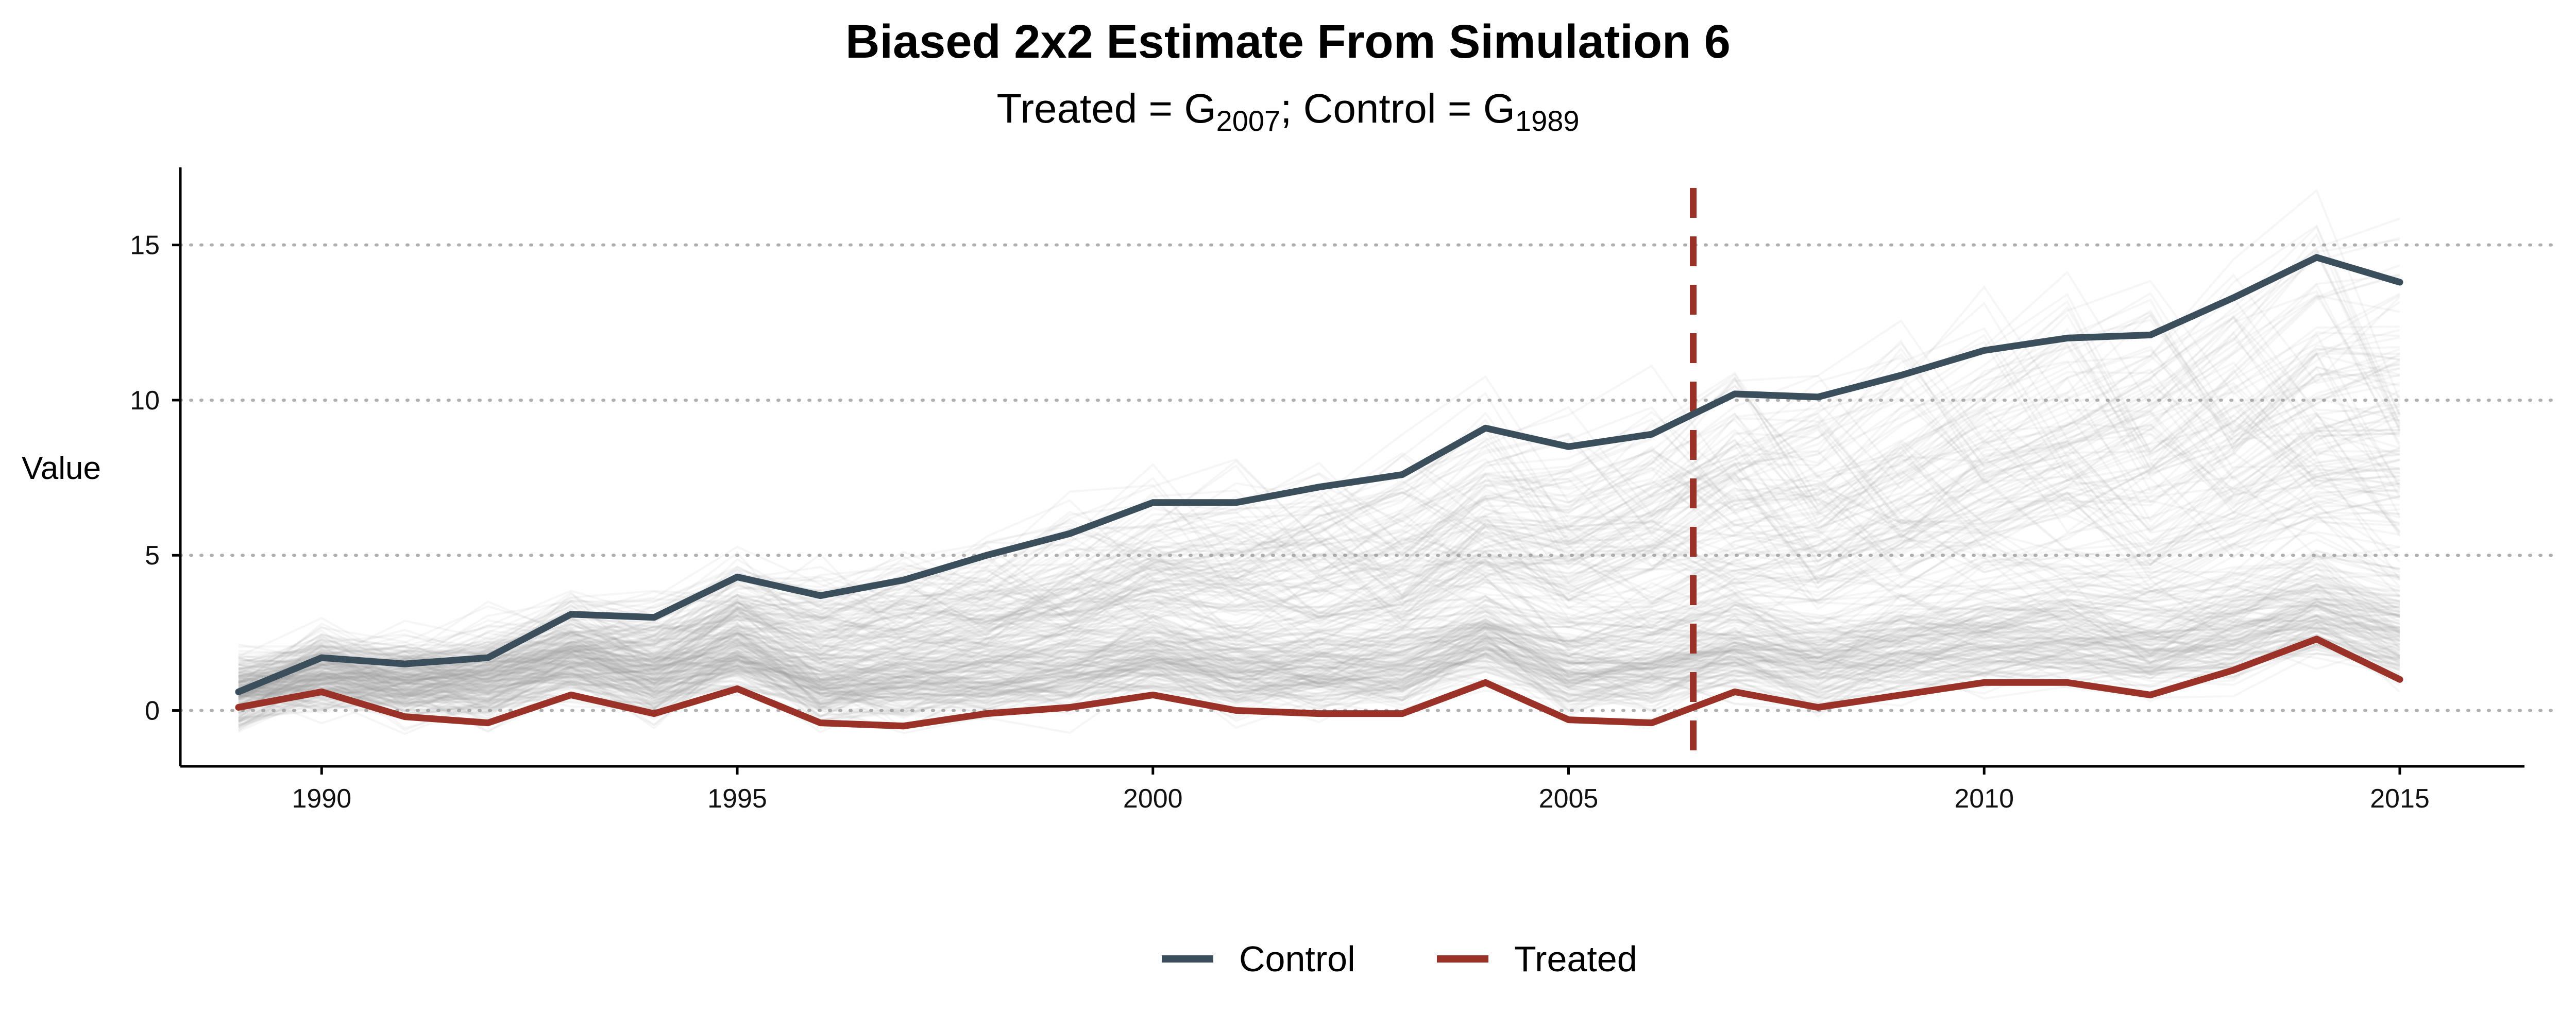  I want to click on legend-label-control: Control, so click(1297, 959).